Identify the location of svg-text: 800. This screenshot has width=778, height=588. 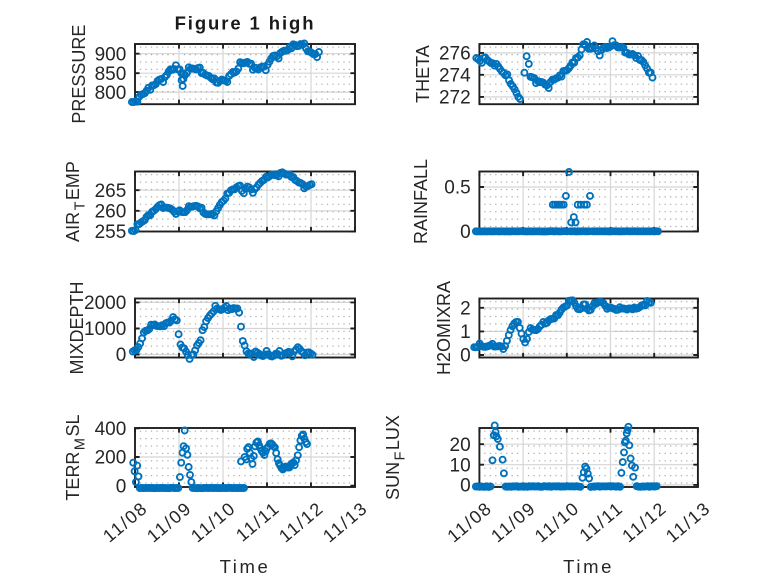
(111, 93).